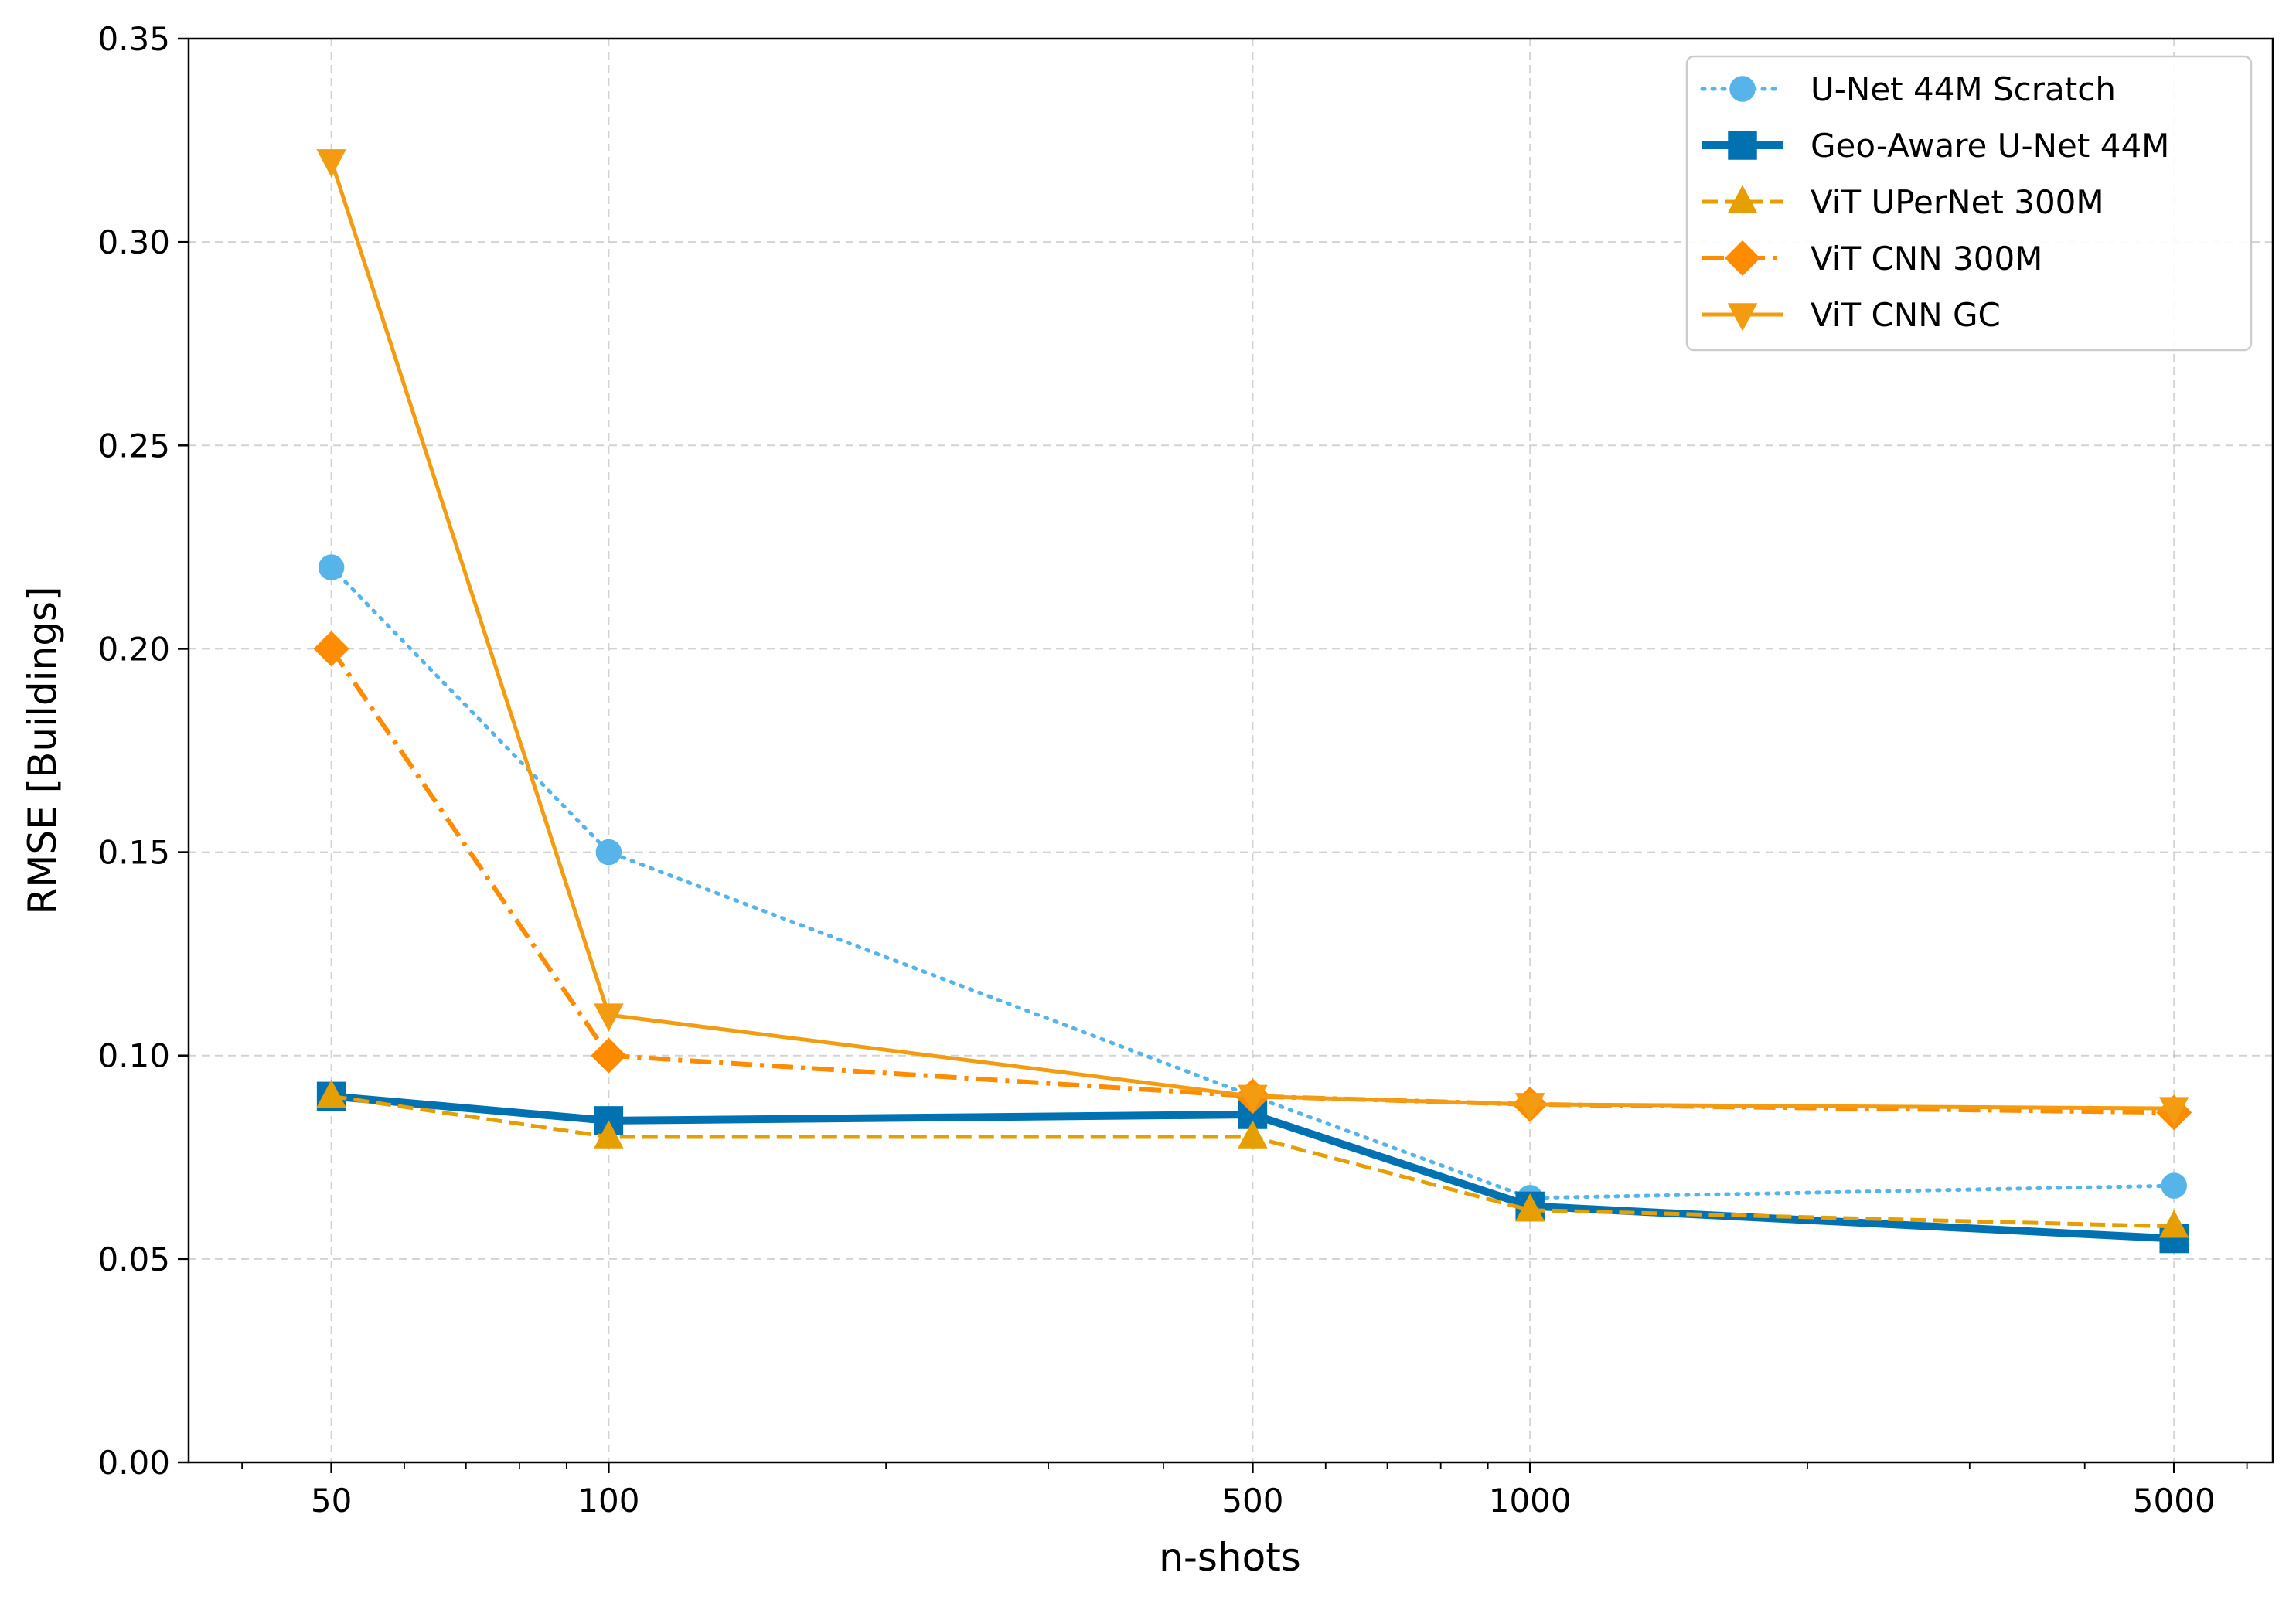  Describe the element at coordinates (2174, 1501) in the screenshot. I see `x-tick-label: 5000` at that location.